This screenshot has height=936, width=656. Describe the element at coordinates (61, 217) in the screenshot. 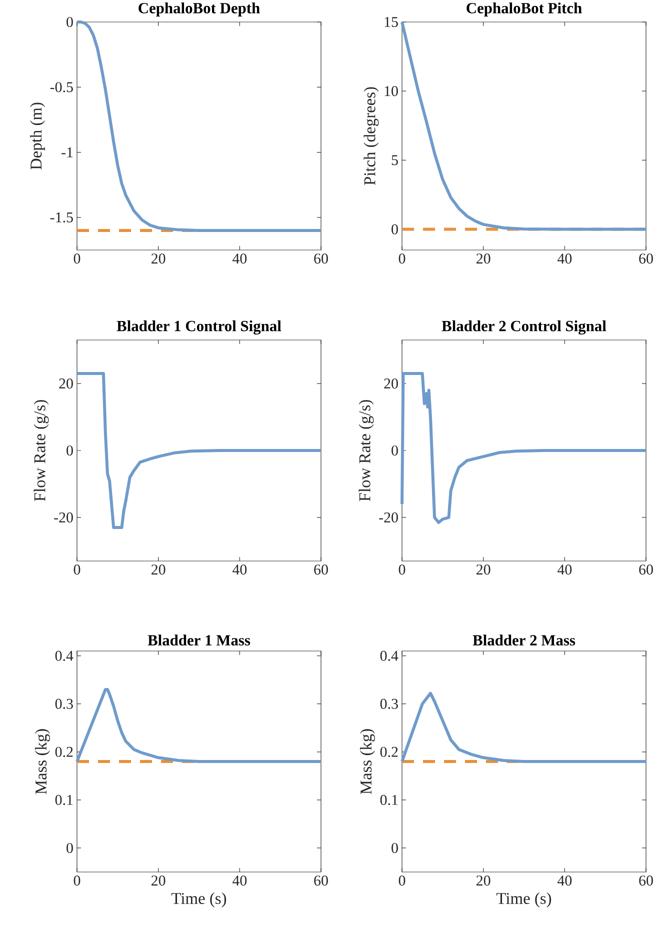

I see `y-tick-label: -1.5` at that location.